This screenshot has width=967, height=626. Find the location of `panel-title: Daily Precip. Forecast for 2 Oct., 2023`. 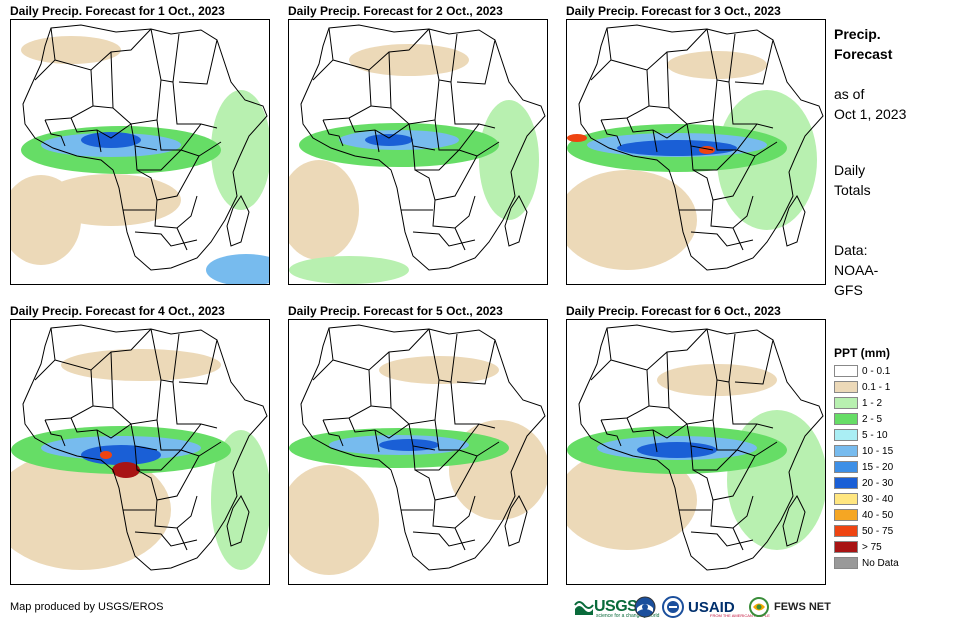

panel-title: Daily Precip. Forecast for 2 Oct., 2023 is located at coordinates (395, 11).